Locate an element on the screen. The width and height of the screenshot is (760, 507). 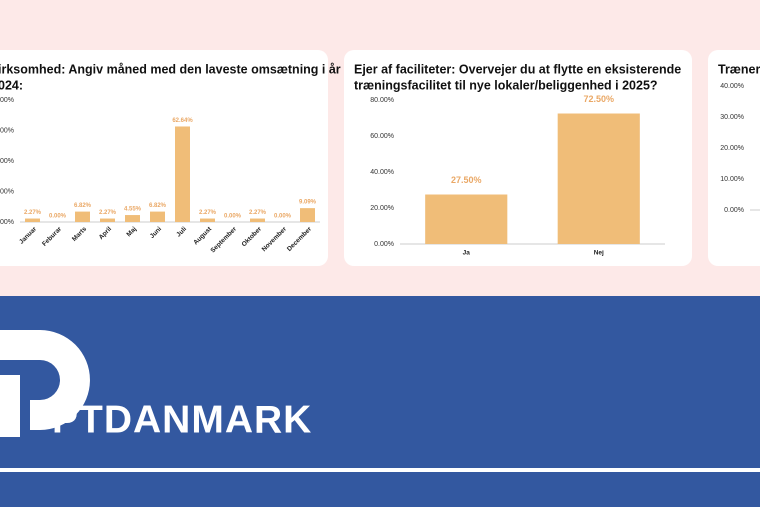
value-label: 4.55% is located at coordinates (133, 210).